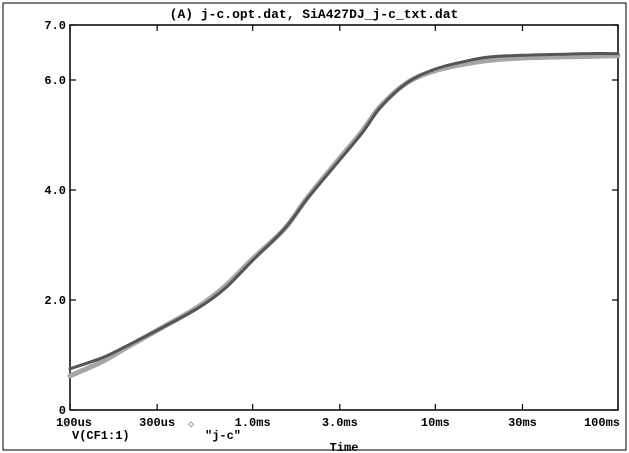  Describe the element at coordinates (157, 423) in the screenshot. I see `x-tick-label: 300us` at that location.